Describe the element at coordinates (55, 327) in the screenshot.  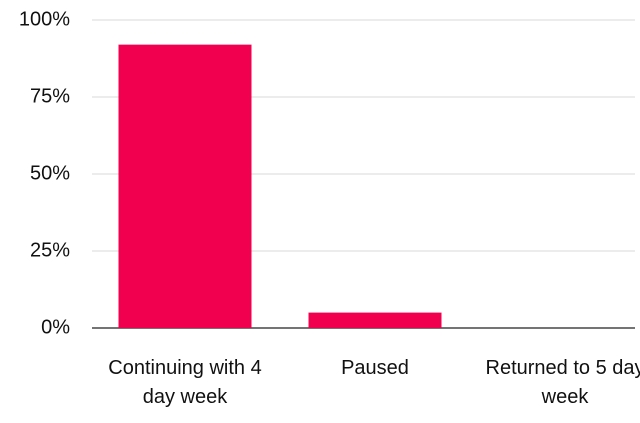
I see `y-tick-label: 0%` at that location.